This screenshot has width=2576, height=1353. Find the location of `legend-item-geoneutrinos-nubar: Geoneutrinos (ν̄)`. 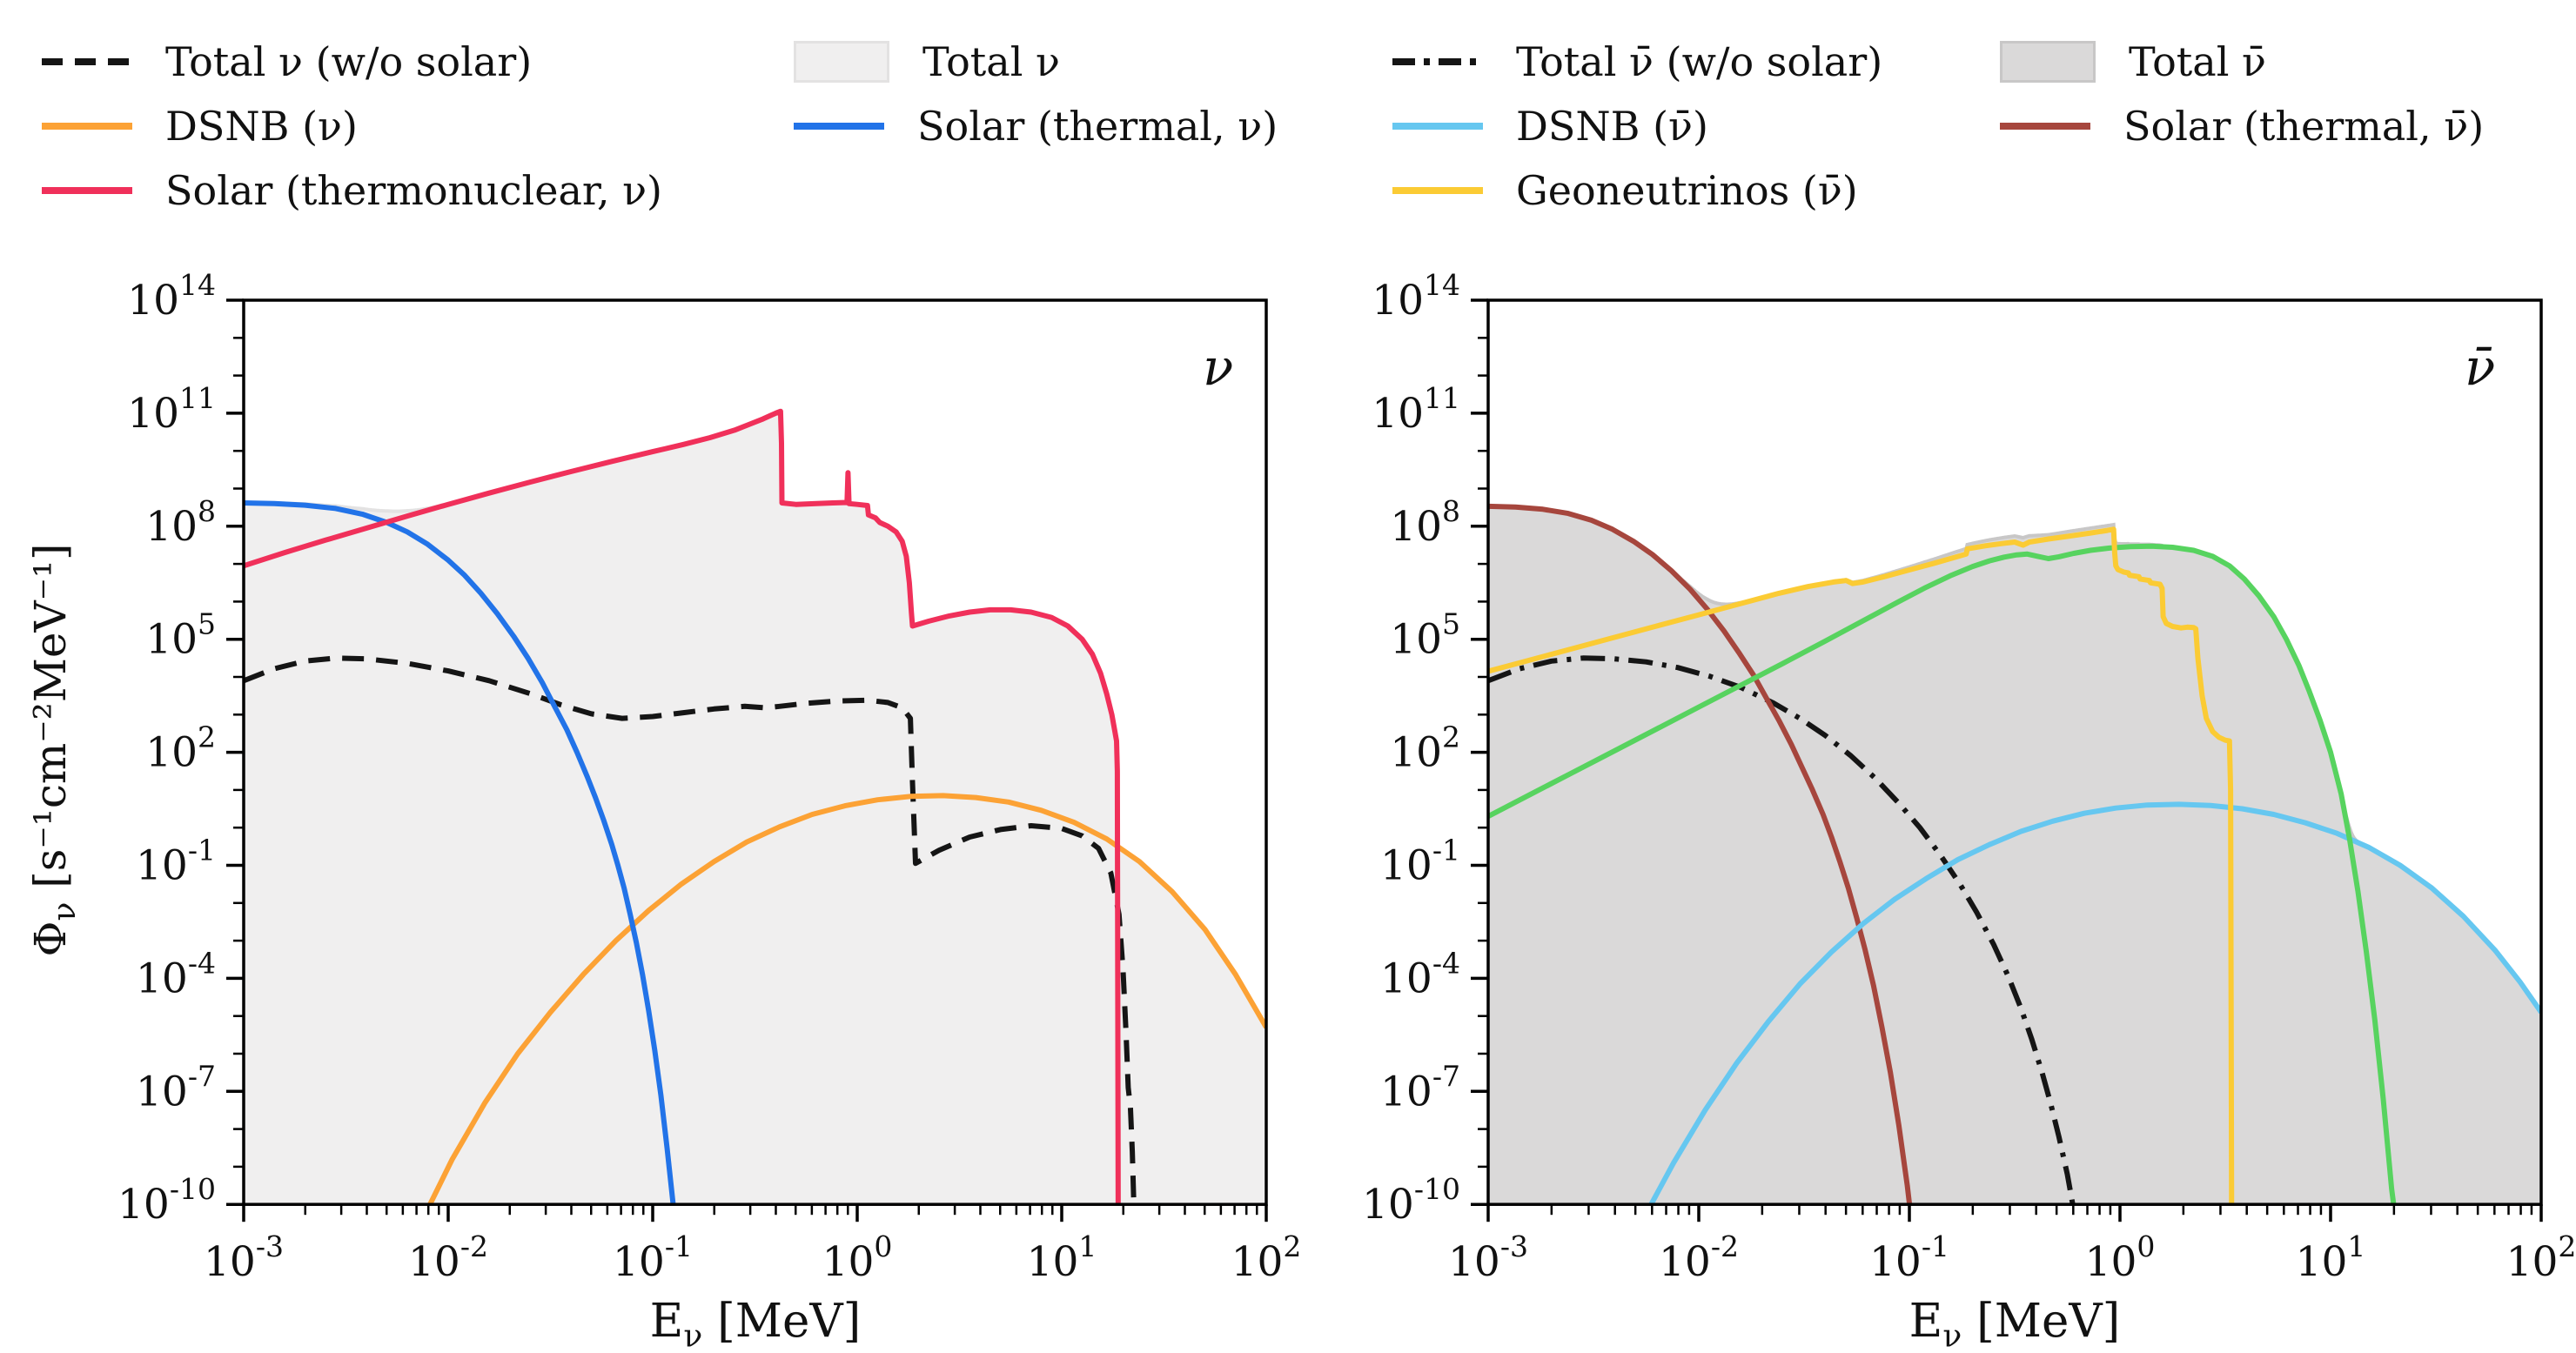

legend-item-geoneutrinos-nubar: Geoneutrinos (ν̄) is located at coordinates (1625, 191).